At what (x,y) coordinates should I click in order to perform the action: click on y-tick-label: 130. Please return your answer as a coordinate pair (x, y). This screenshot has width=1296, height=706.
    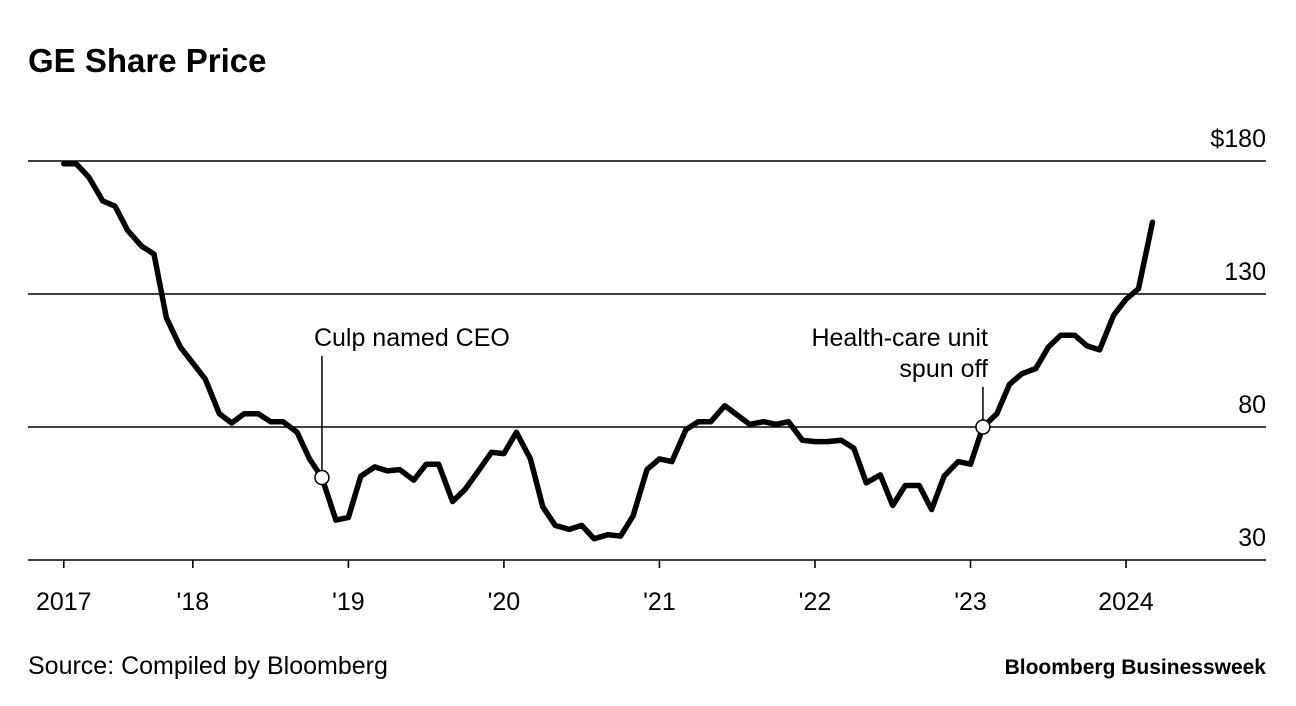
    Looking at the image, I should click on (1245, 272).